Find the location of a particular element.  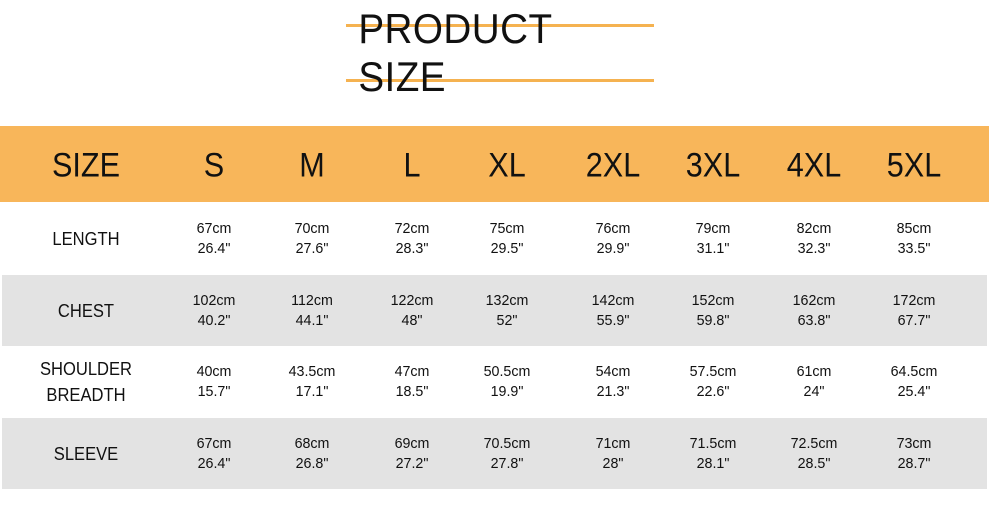

measurement-cell: 162cm 63.8" is located at coordinates (814, 310).